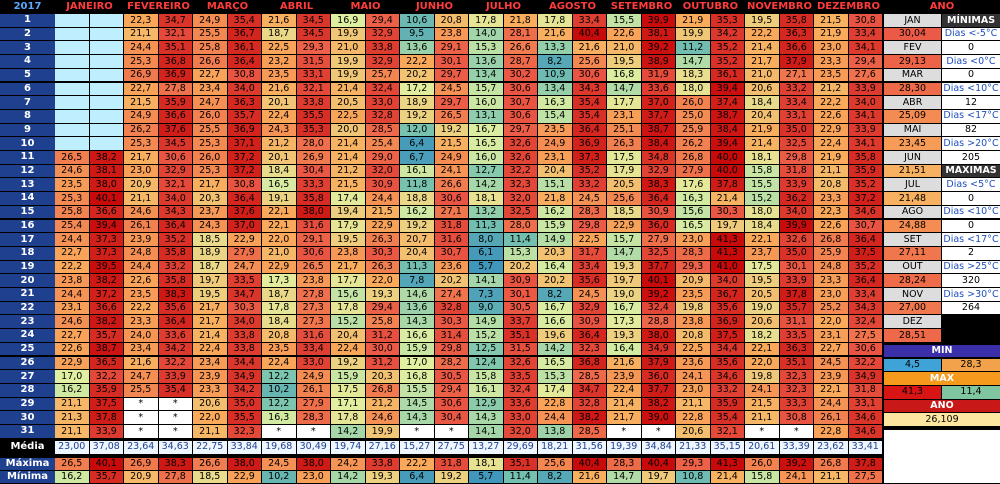 This screenshot has height=484, width=1000. Describe the element at coordinates (912, 198) in the screenshot. I see `ano-month-value: 21,48` at that location.